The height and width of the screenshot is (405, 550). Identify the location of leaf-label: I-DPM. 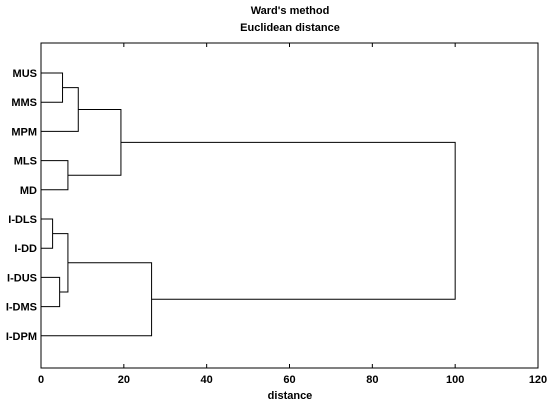
(21, 337).